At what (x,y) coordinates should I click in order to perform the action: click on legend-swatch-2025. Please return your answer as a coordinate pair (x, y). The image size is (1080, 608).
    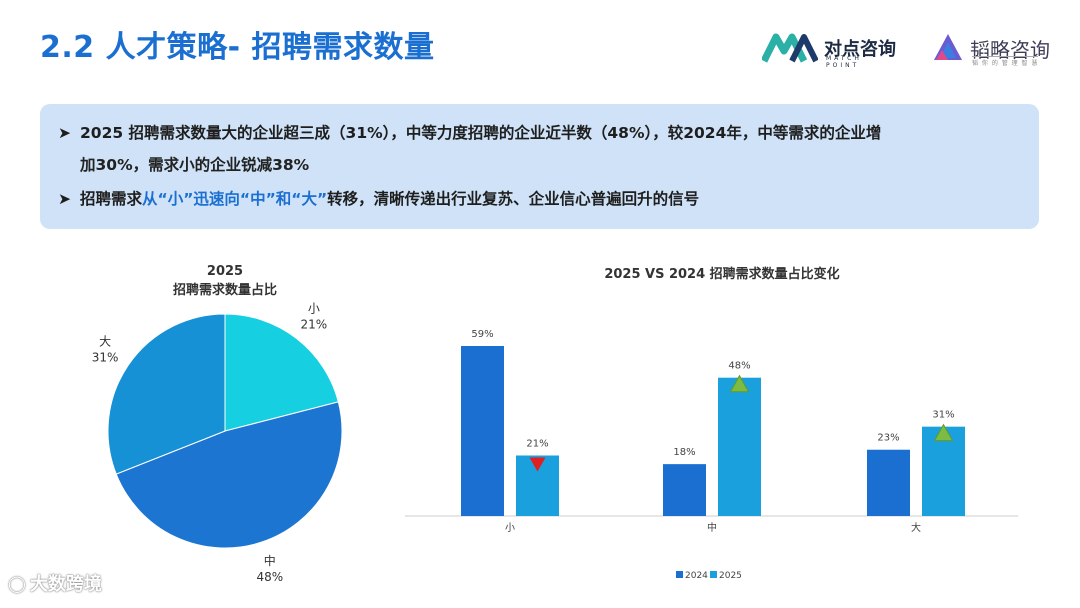
    Looking at the image, I should click on (713, 574).